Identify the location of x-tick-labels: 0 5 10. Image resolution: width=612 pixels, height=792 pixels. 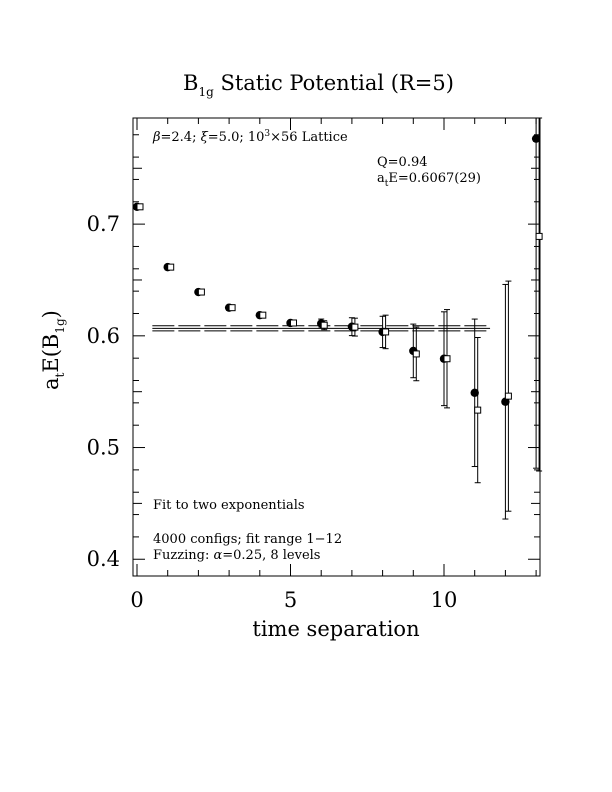
(293, 600).